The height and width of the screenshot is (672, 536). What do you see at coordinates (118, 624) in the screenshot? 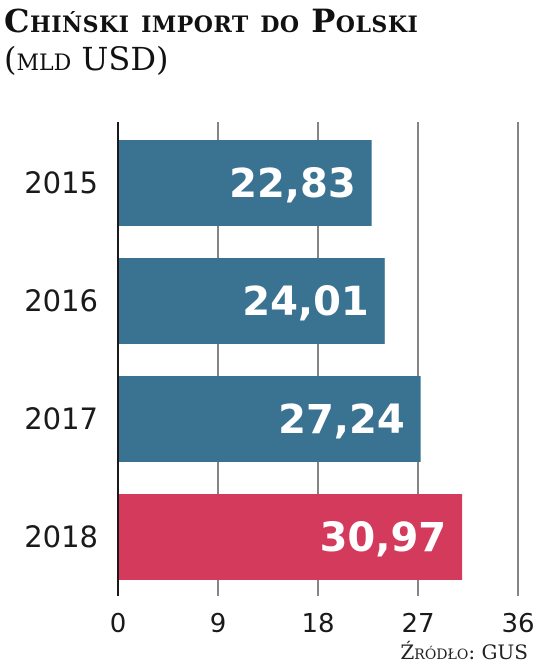
I see `x-tick-label: 0` at bounding box center [118, 624].